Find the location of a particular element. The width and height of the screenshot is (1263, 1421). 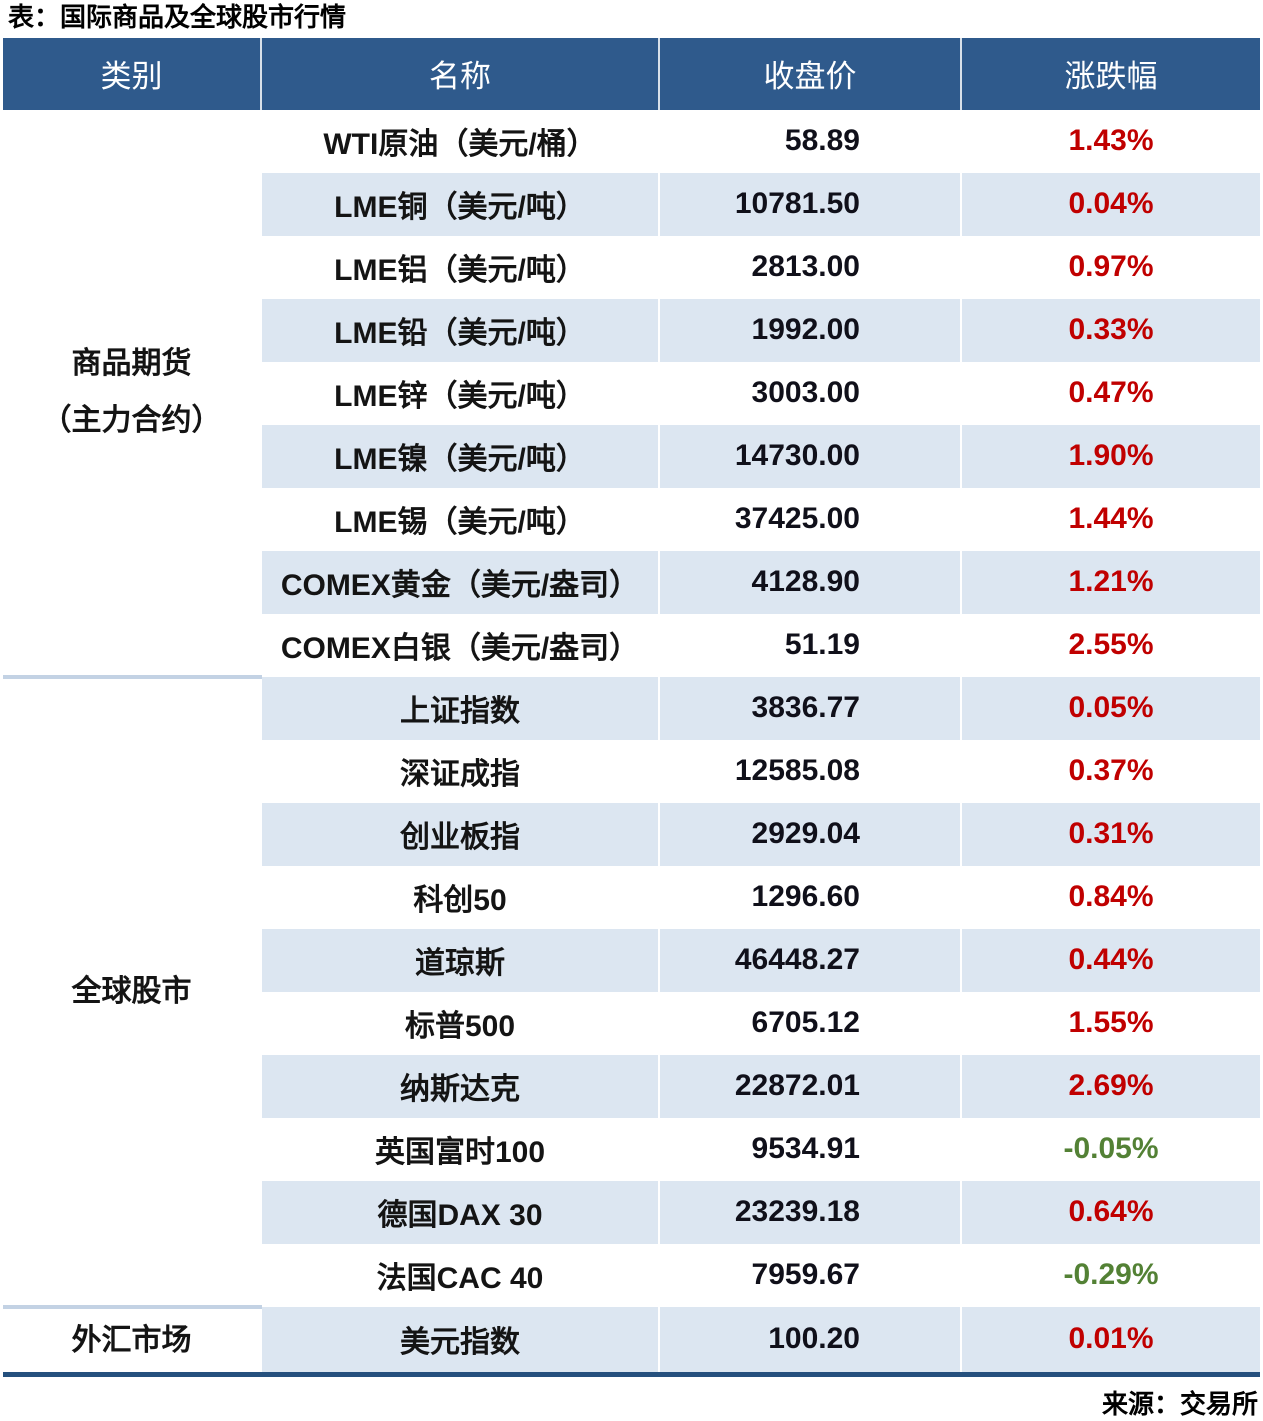

change-cell: 2.69% is located at coordinates (1110, 1086).